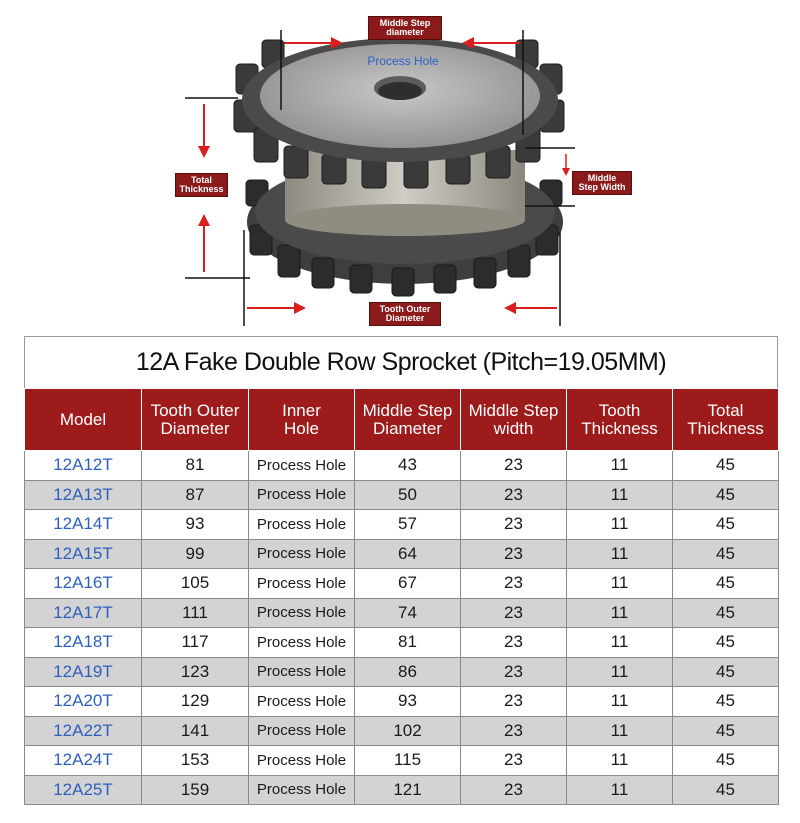 The height and width of the screenshot is (823, 800). What do you see at coordinates (401, 671) in the screenshot?
I see `table-row: 12A19T 123 Process Hole 86 23 11 45` at bounding box center [401, 671].